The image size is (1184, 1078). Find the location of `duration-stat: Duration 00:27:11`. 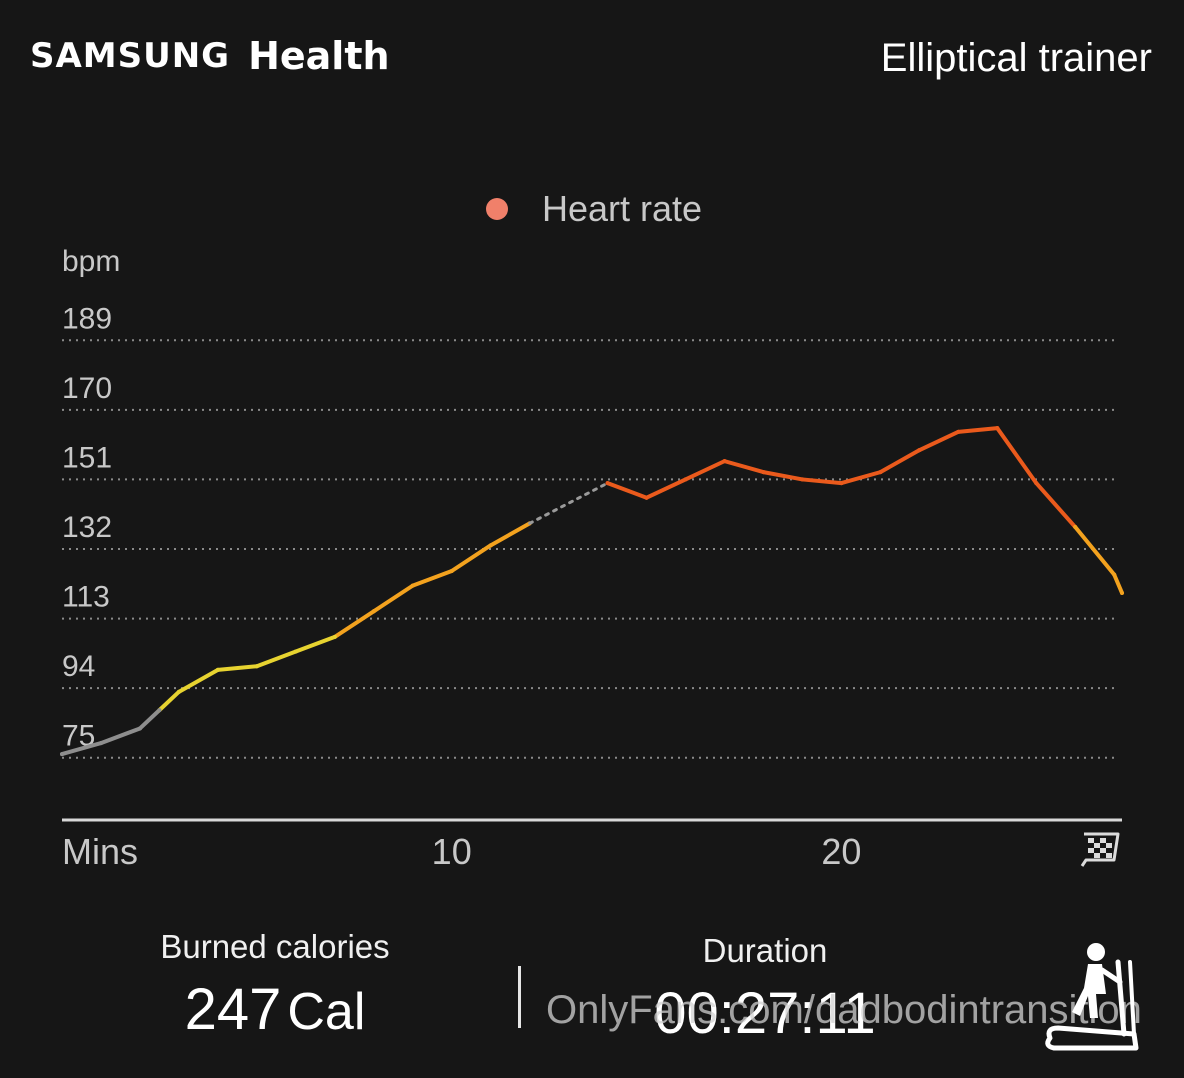

duration-stat: Duration 00:27:11 is located at coordinates (765, 989).